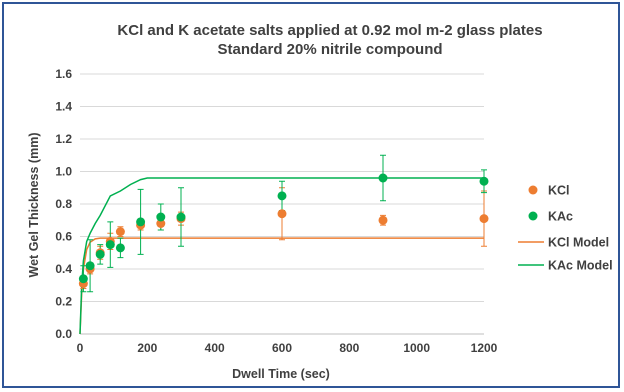  I want to click on legend-marker-kcl, so click(533, 190).